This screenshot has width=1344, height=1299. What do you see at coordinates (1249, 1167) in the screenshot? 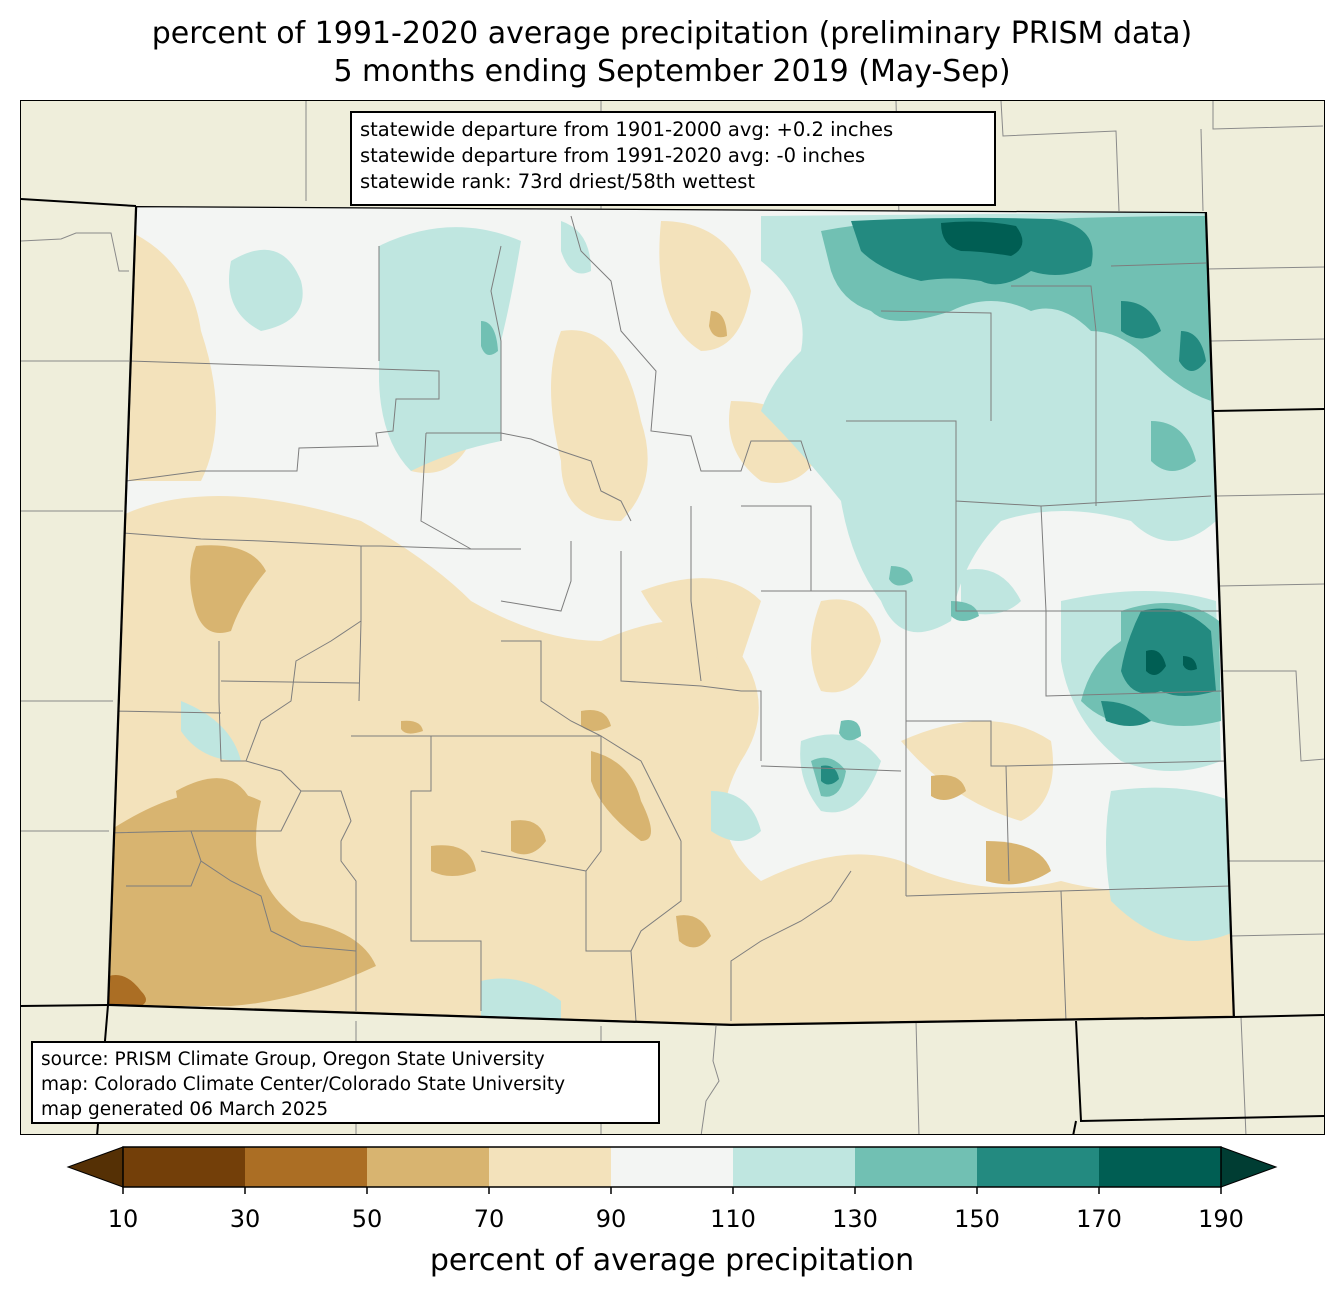
I see `colorbar-overflow-arrow` at bounding box center [1249, 1167].